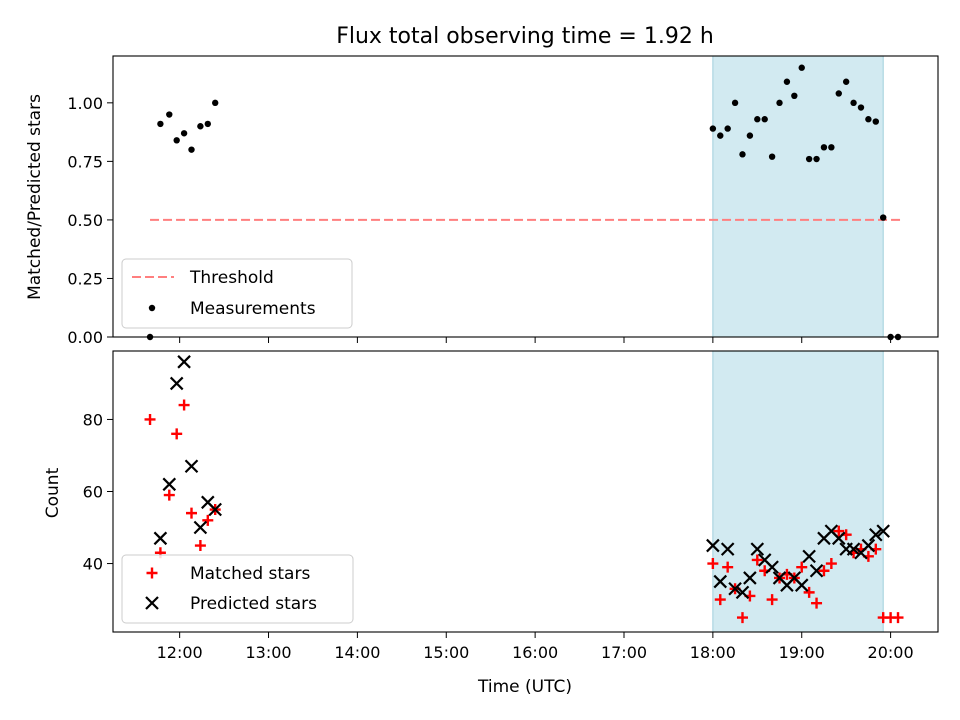 The width and height of the screenshot is (960, 720). I want to click on count-legend-box, so click(237, 589).